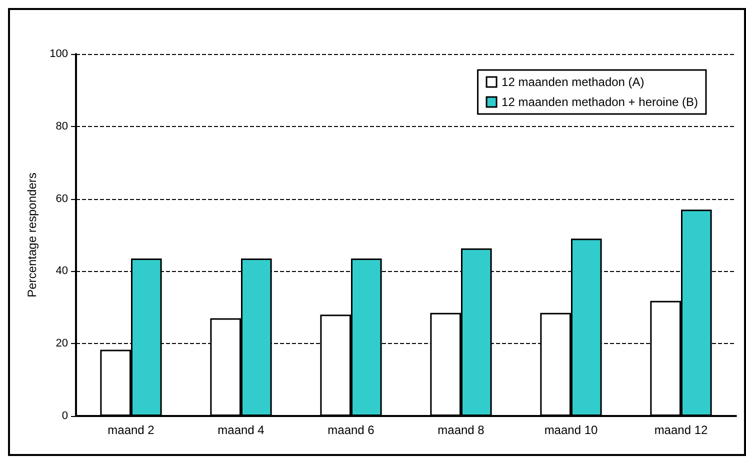 Image resolution: width=746 pixels, height=463 pixels. What do you see at coordinates (131, 430) in the screenshot?
I see `x-tick-label: maand 2` at bounding box center [131, 430].